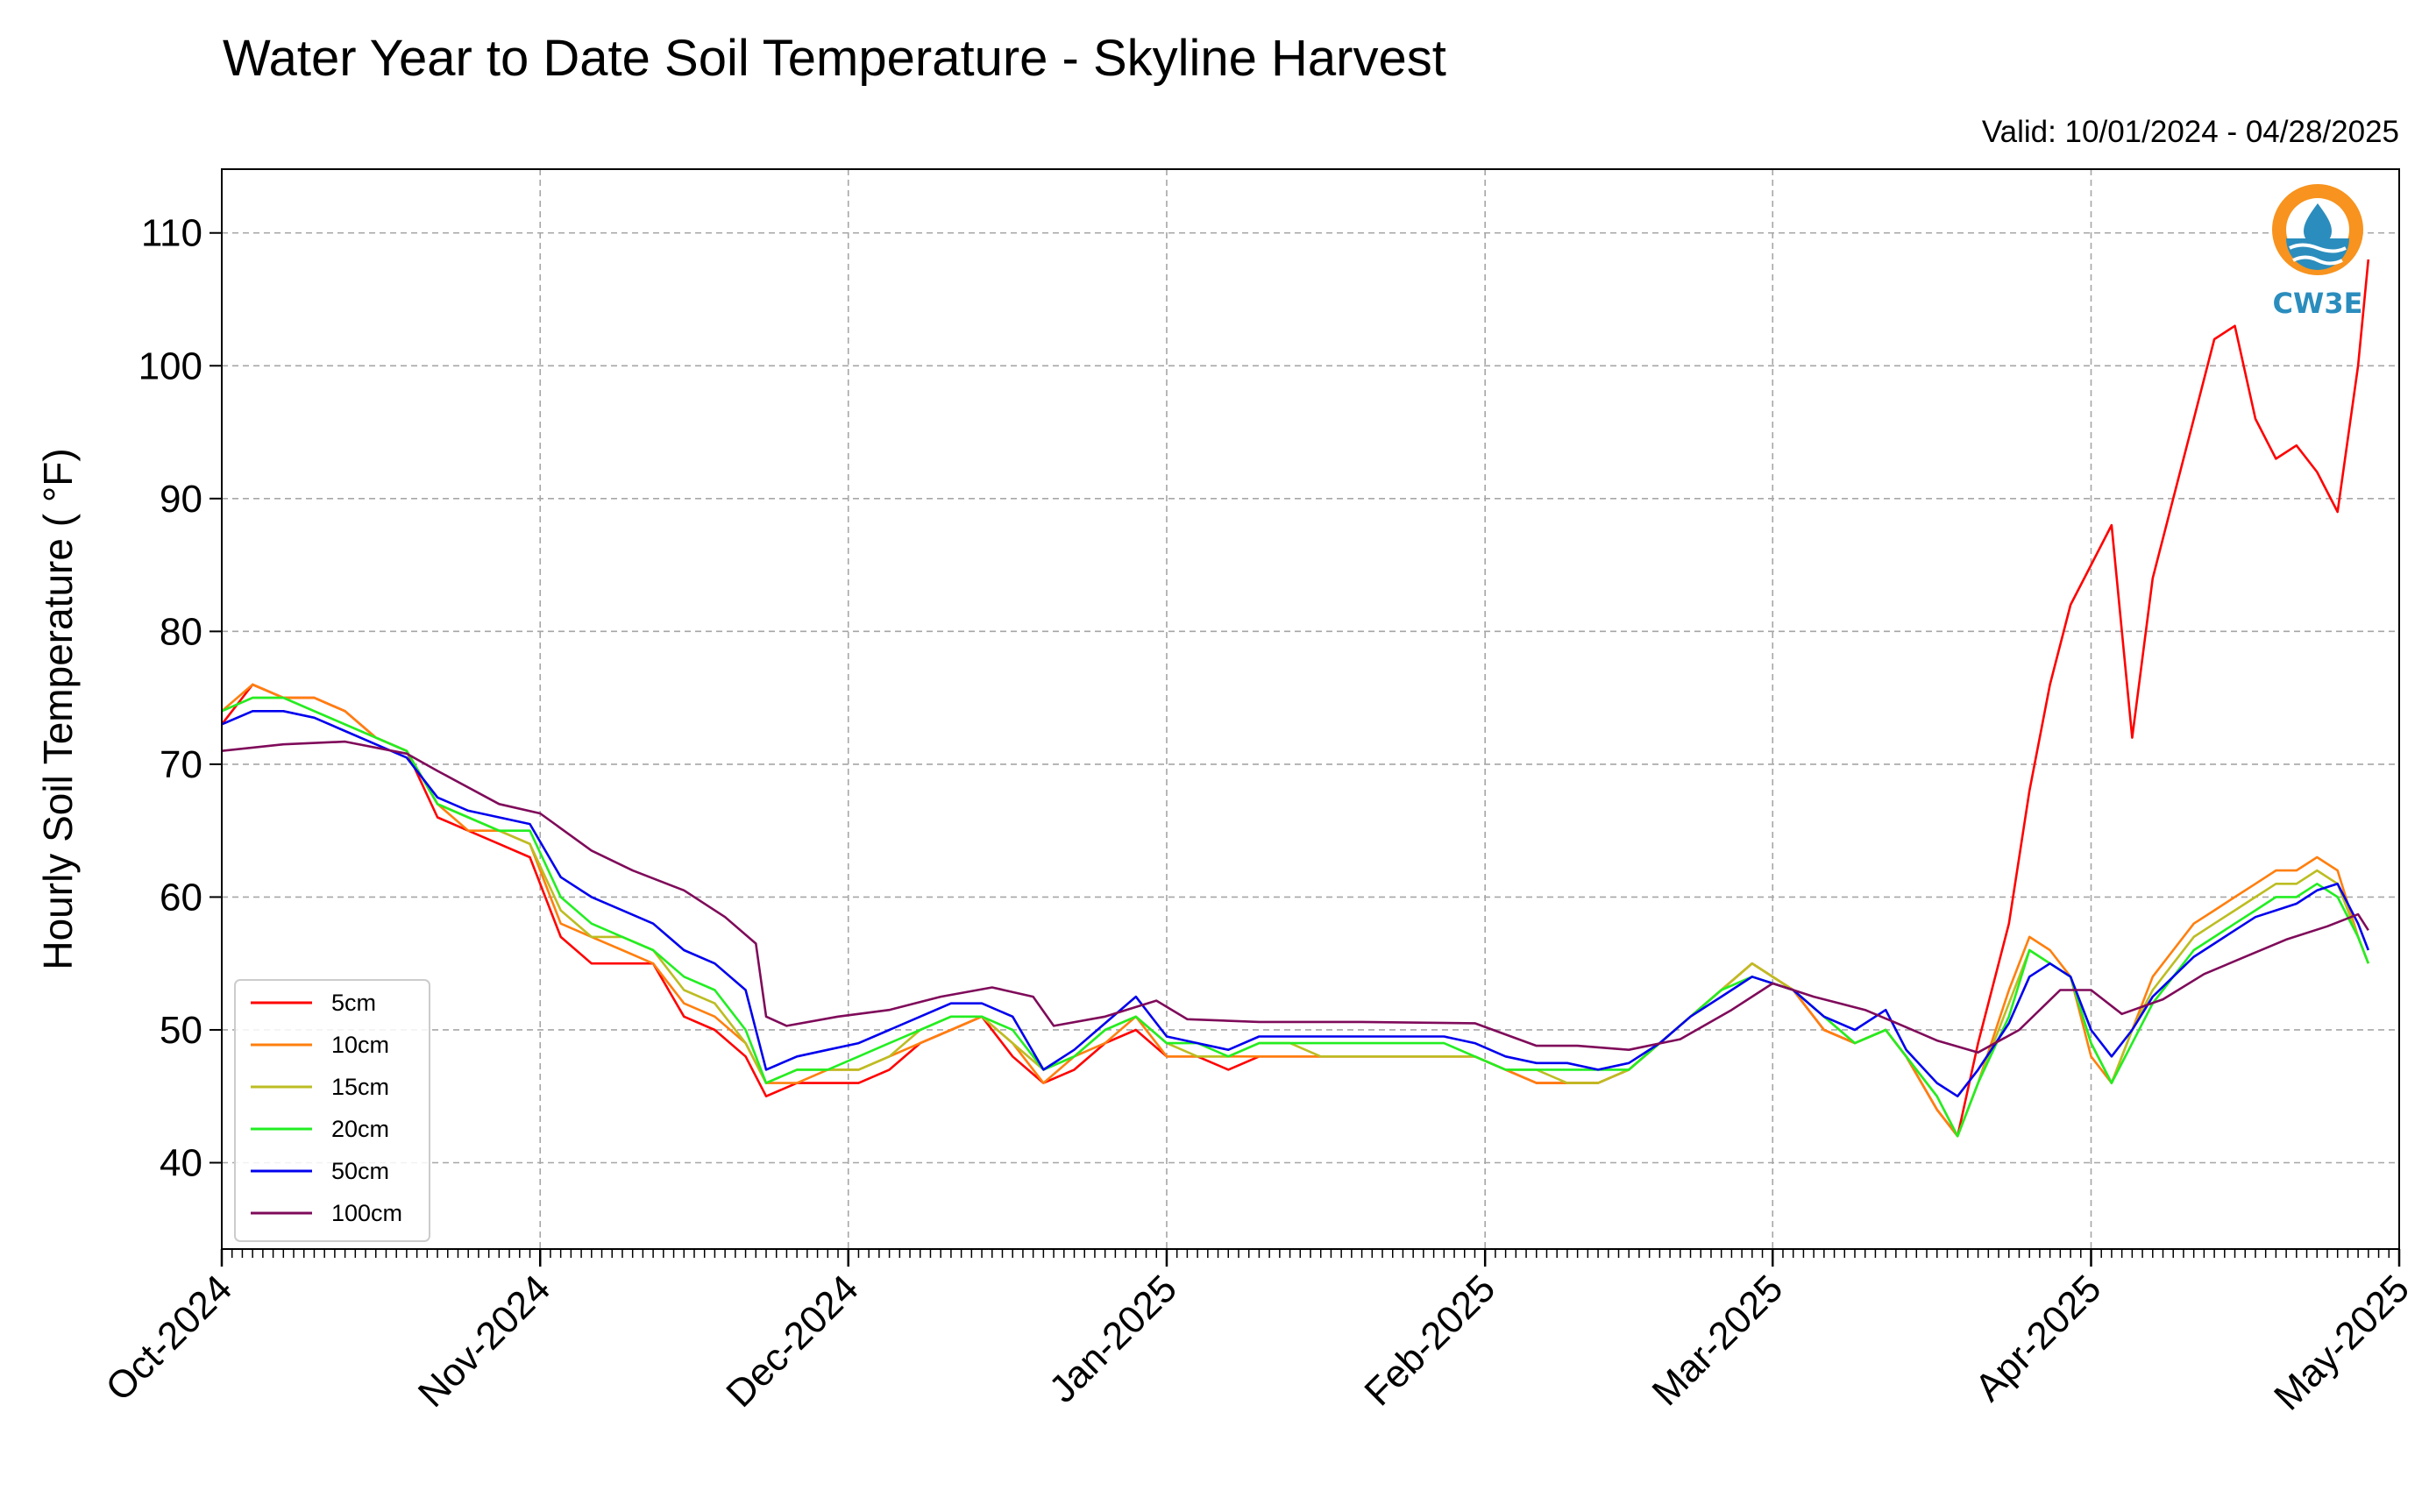 This screenshot has height=1512, width=2429. Describe the element at coordinates (367, 1213) in the screenshot. I see `legend-label-100cm: 100cm` at that location.